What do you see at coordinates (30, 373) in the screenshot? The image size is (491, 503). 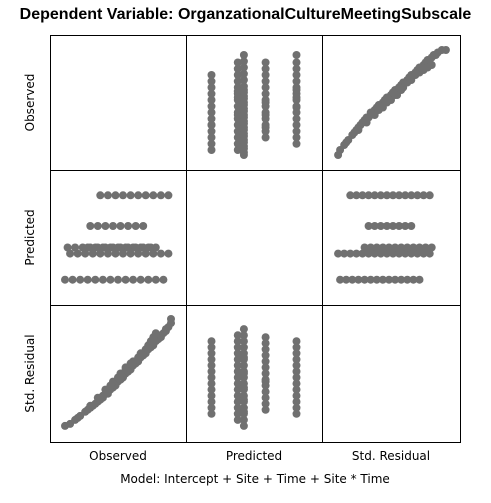 I see `y-axis-label-std-residual: Std. Residual` at bounding box center [30, 373].